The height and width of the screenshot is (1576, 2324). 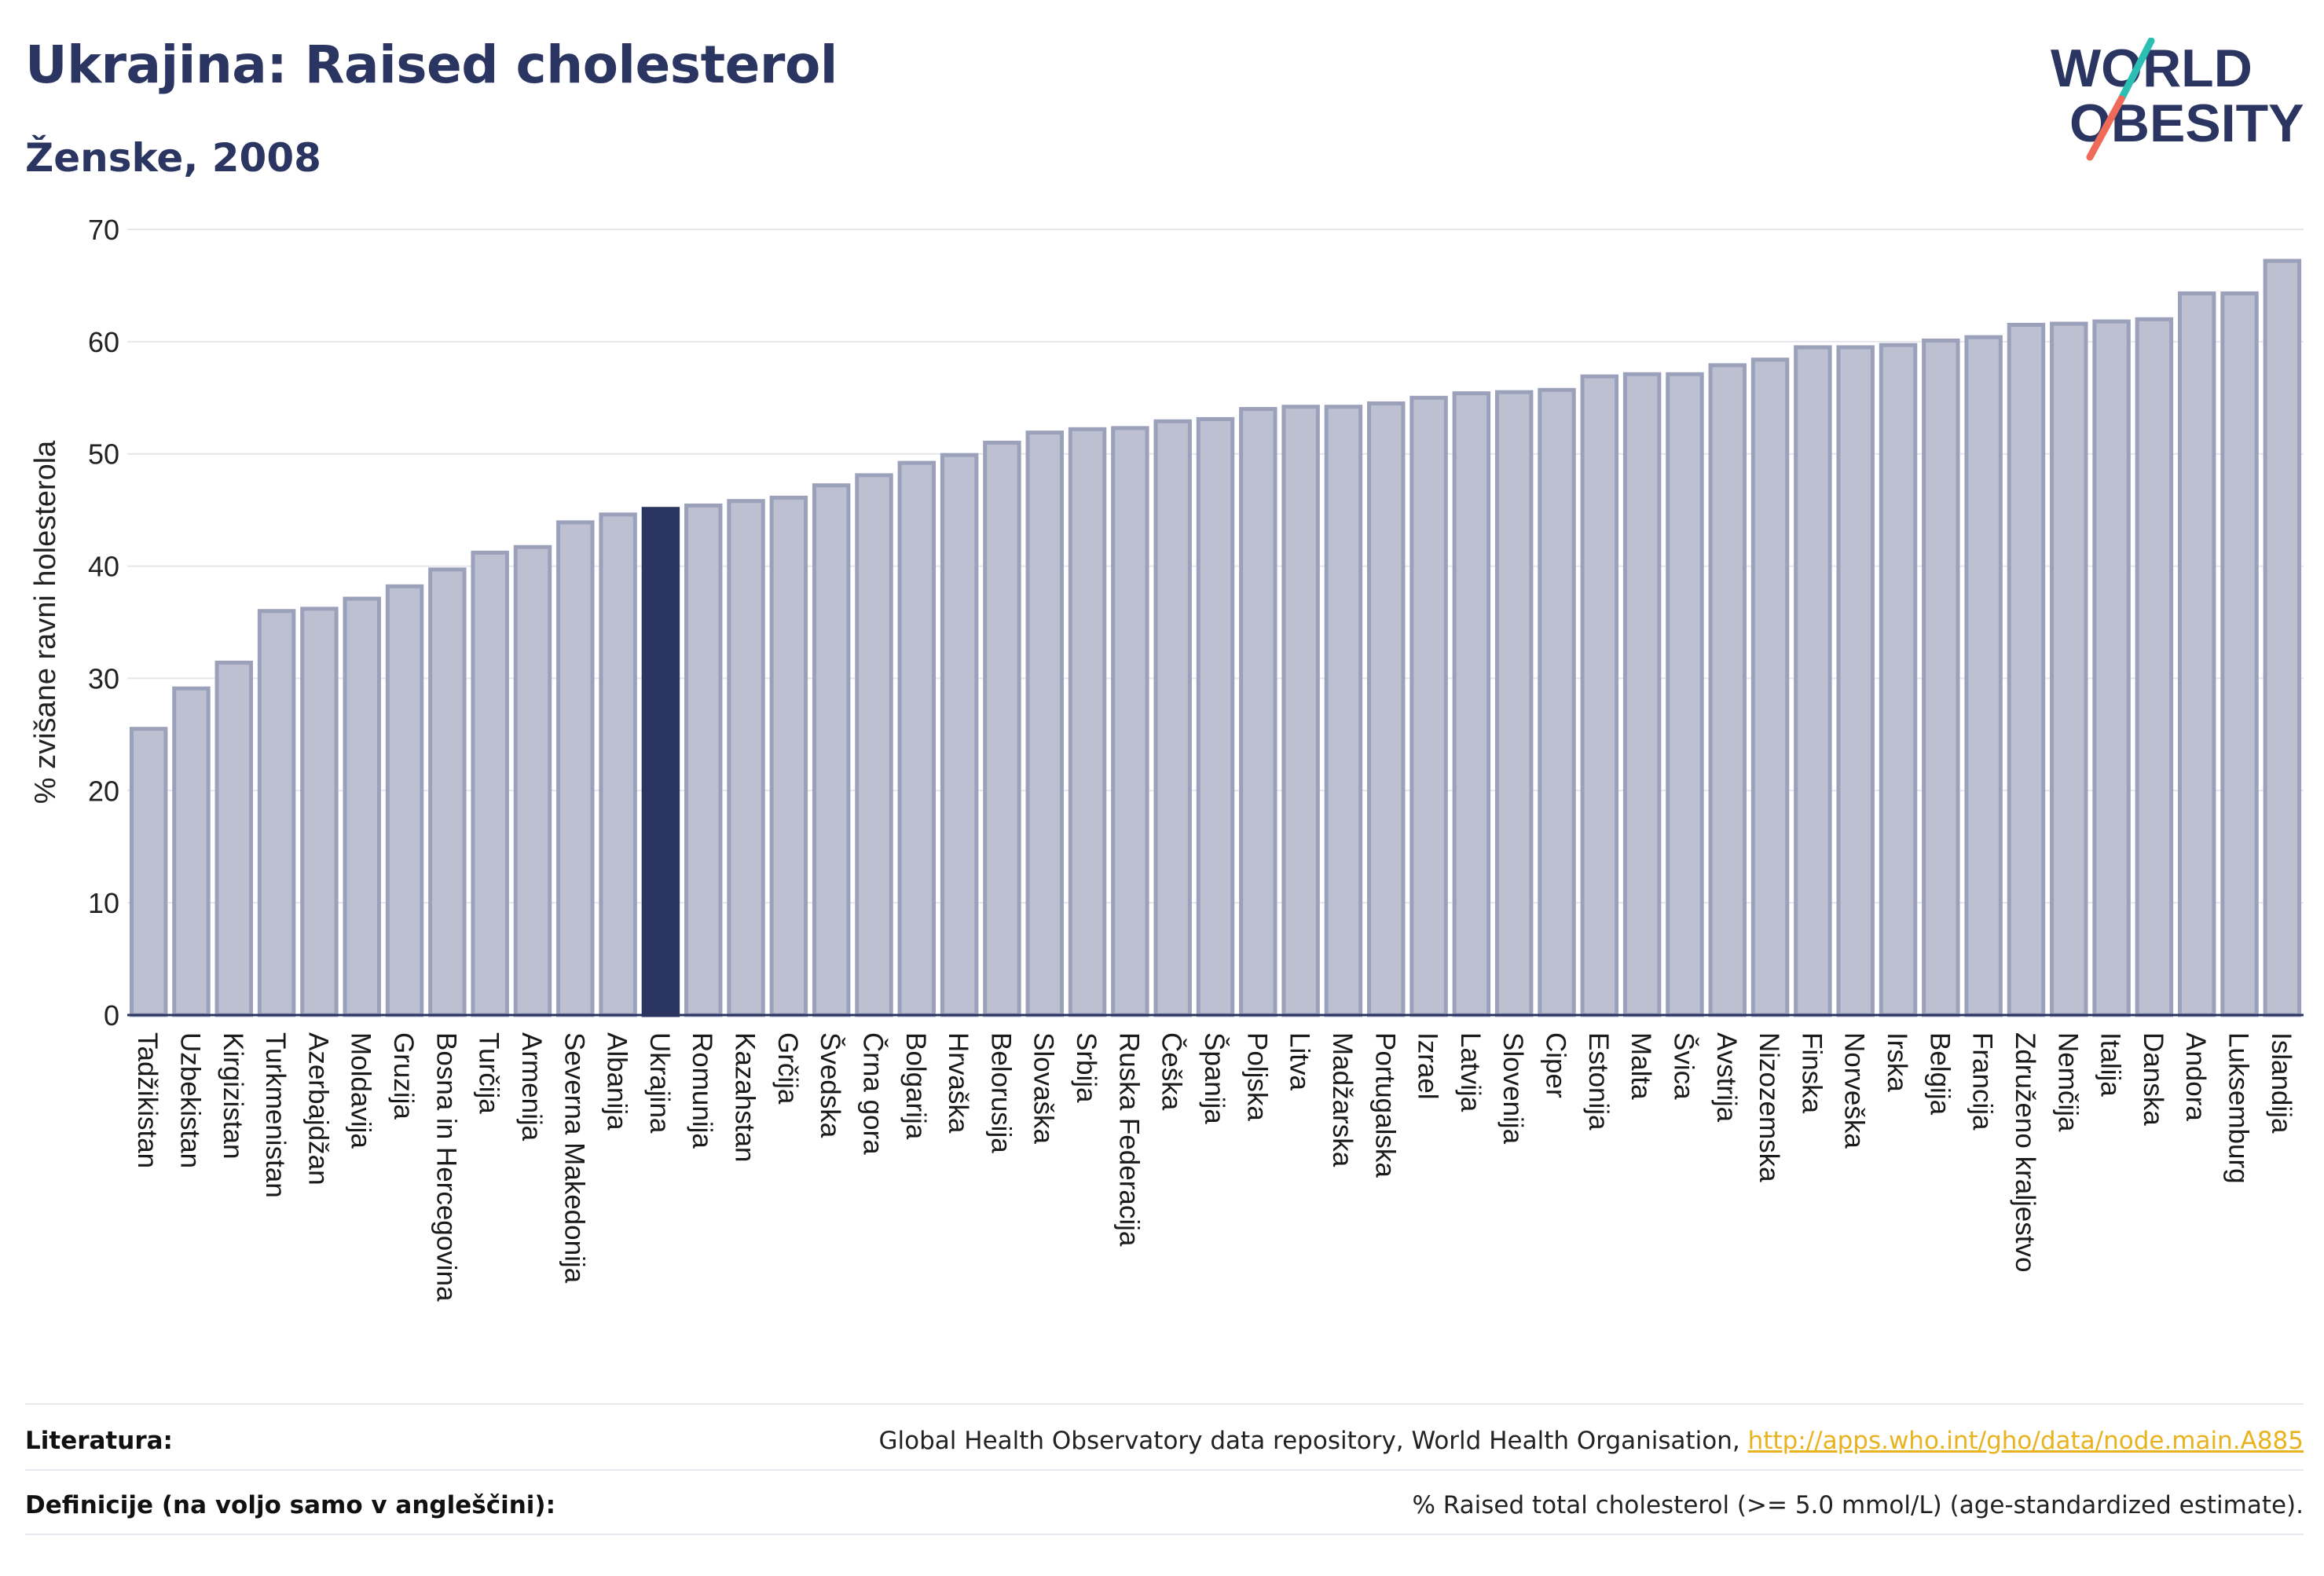 What do you see at coordinates (1128, 1139) in the screenshot?
I see `x-tick-label: Ruska Federacija` at bounding box center [1128, 1139].